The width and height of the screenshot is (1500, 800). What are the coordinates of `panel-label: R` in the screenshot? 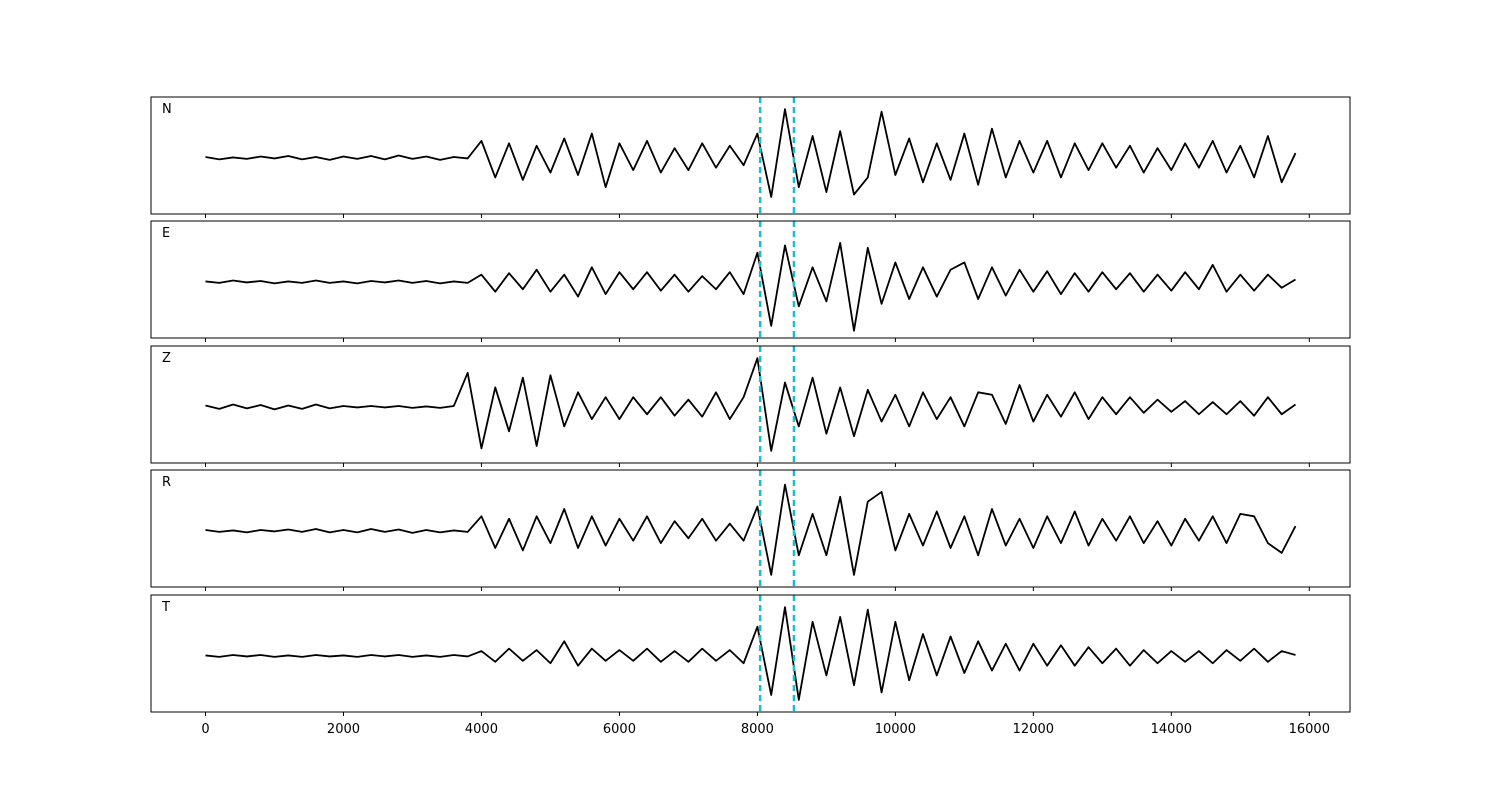 It's located at (166, 482).